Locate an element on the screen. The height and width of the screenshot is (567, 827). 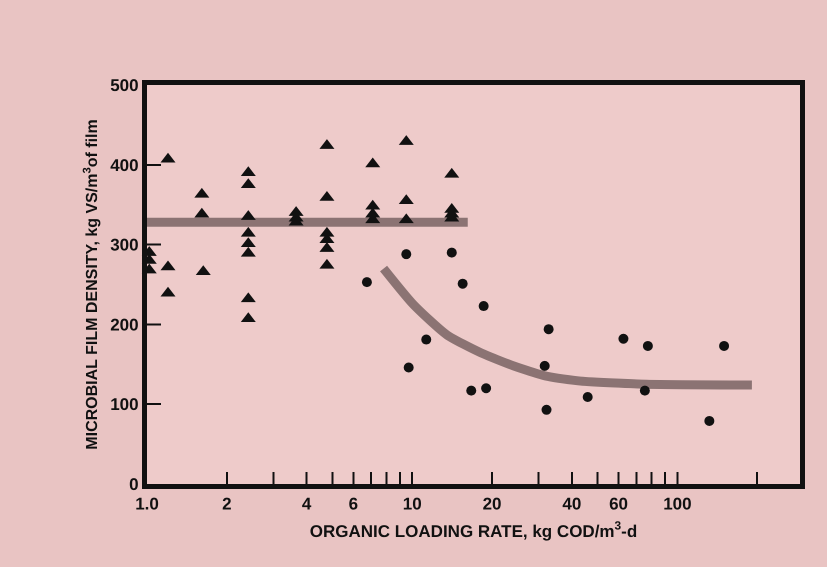
x-tick-label: 1.0 is located at coordinates (147, 504).